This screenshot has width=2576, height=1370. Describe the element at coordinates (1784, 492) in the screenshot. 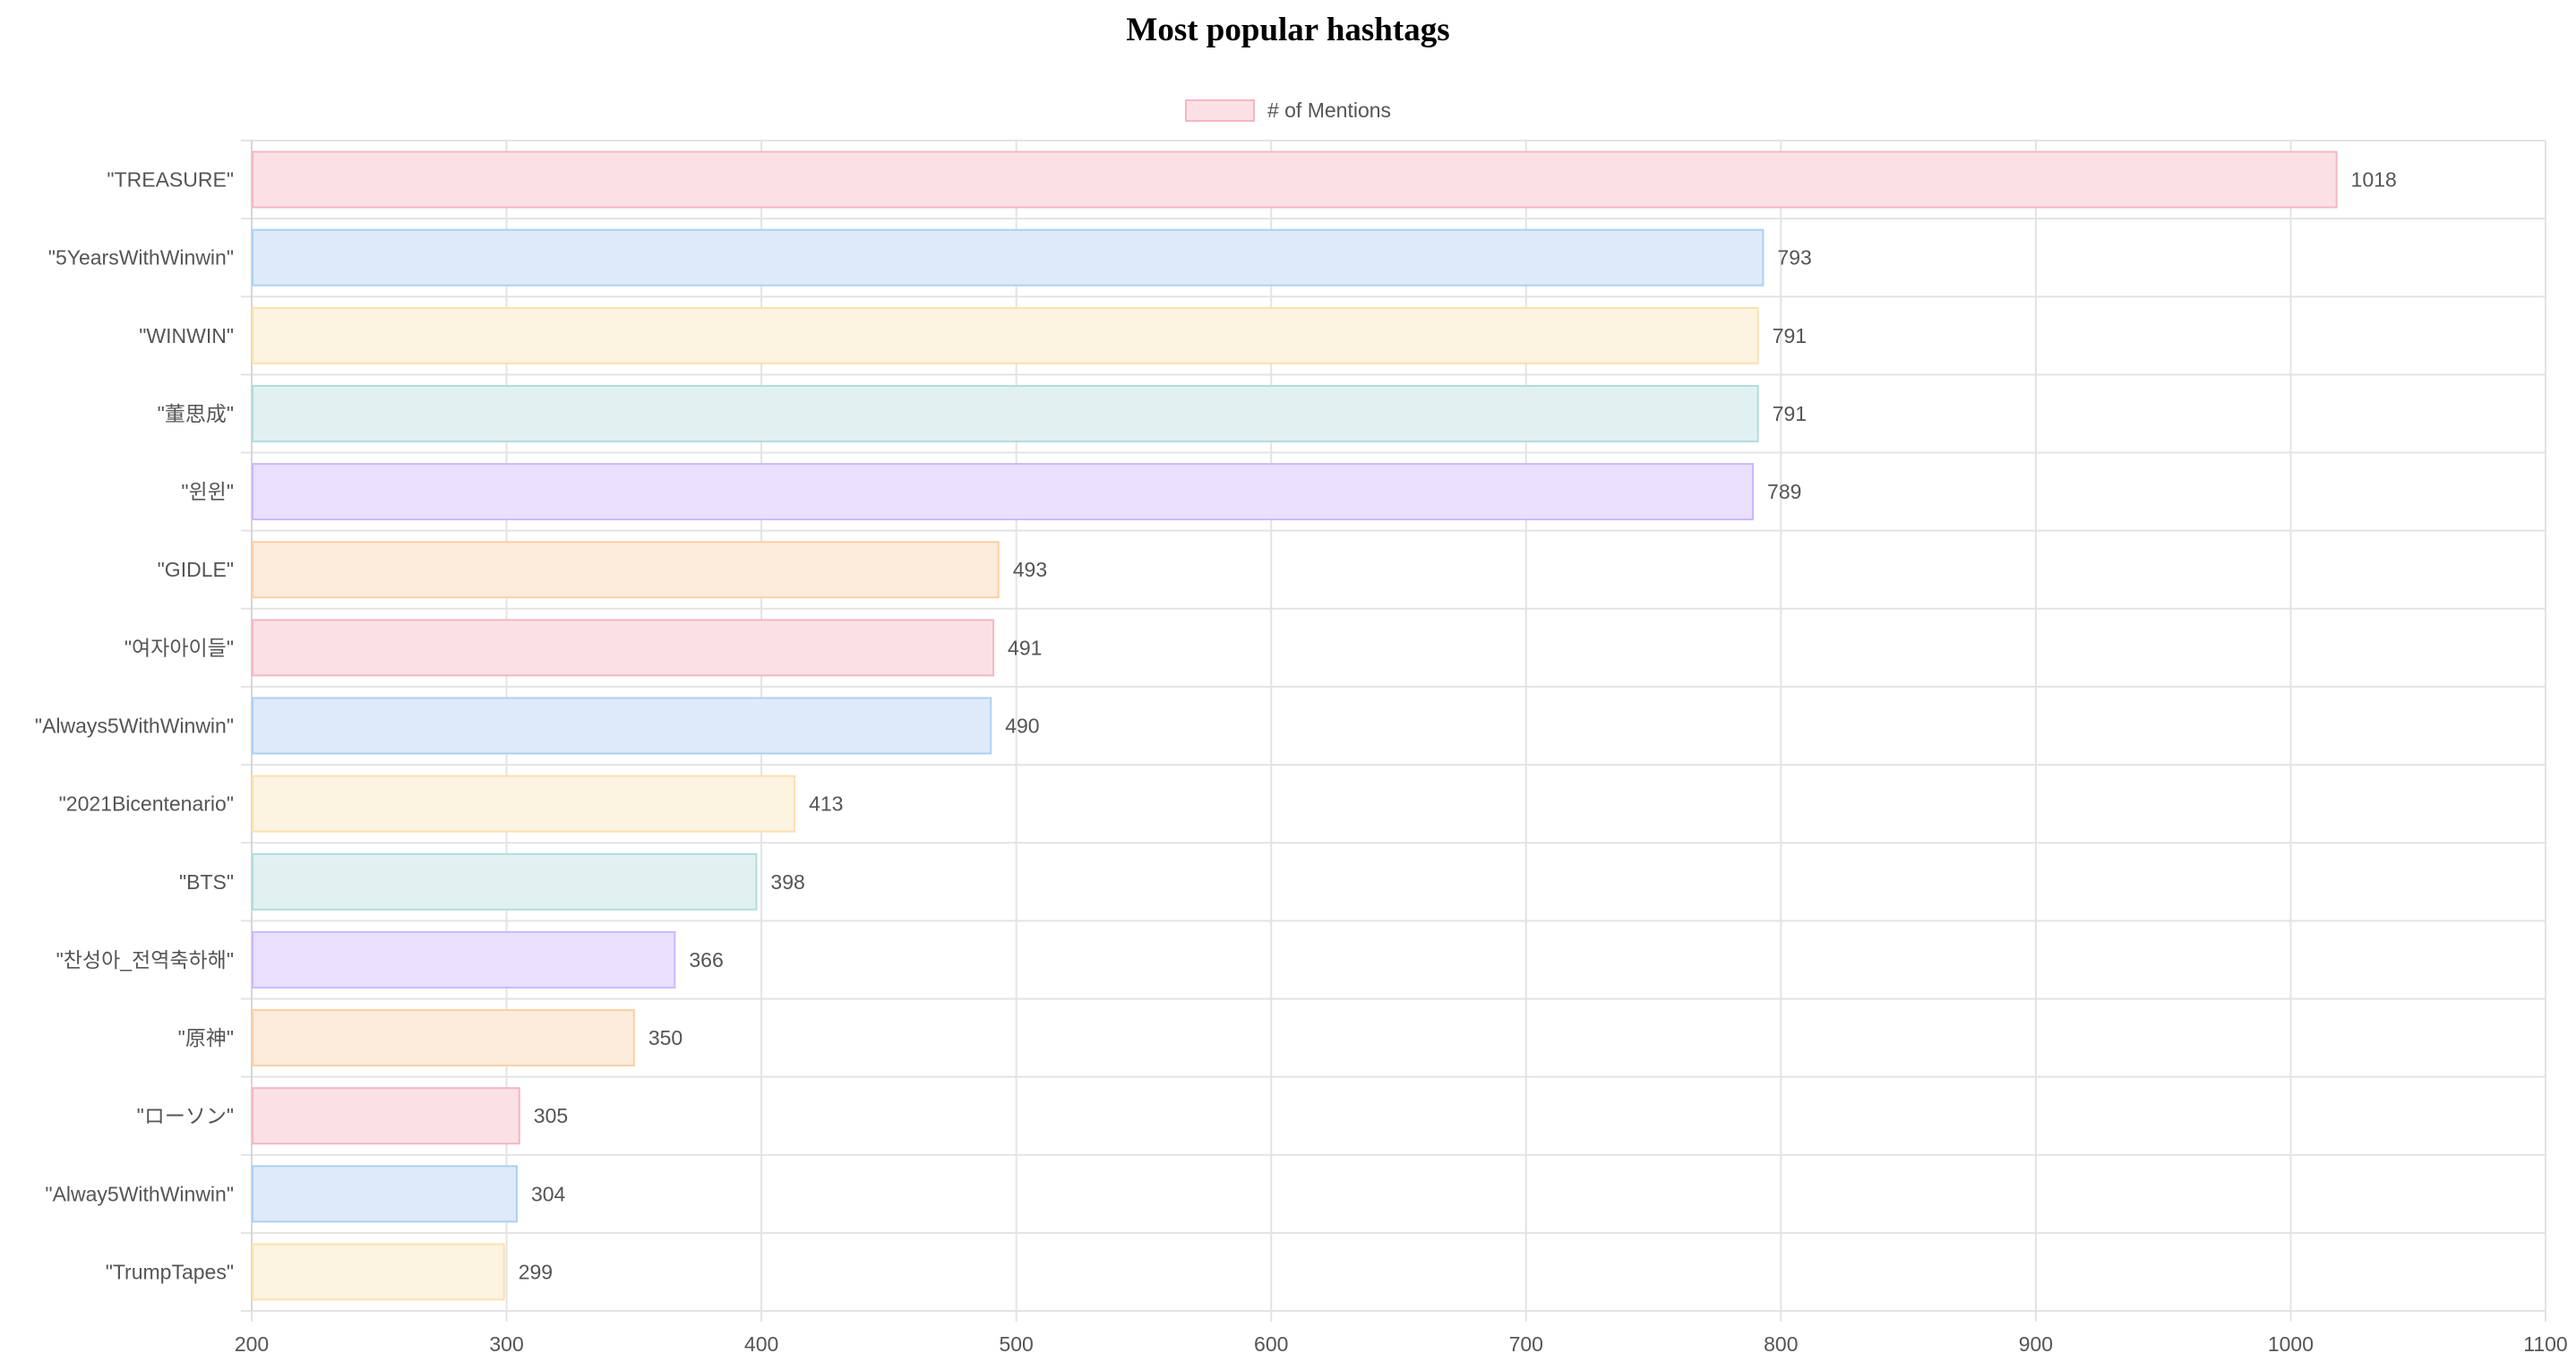

I see `value-label: 789` at that location.